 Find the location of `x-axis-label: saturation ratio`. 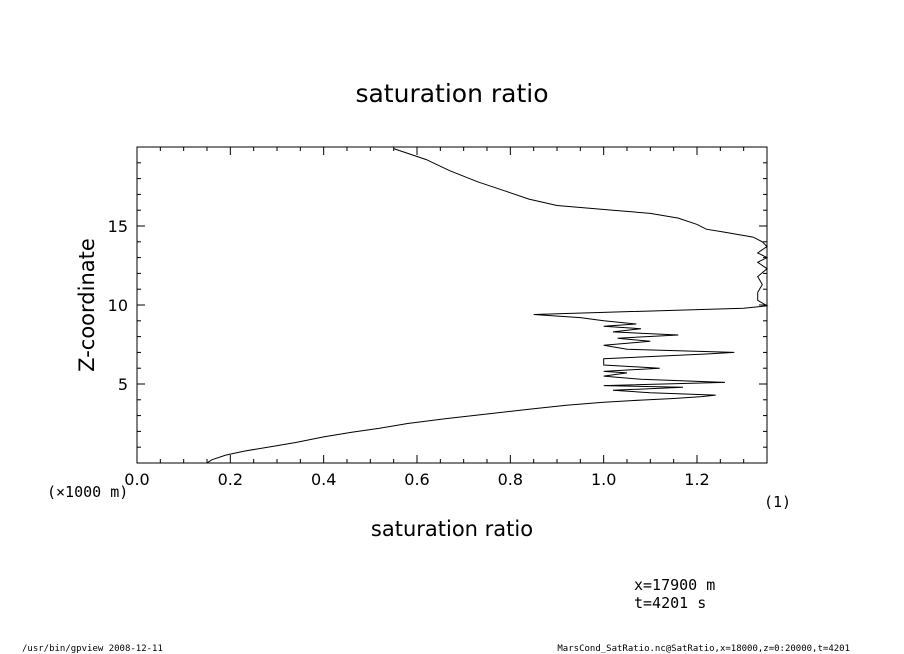

x-axis-label: saturation ratio is located at coordinates (452, 529).